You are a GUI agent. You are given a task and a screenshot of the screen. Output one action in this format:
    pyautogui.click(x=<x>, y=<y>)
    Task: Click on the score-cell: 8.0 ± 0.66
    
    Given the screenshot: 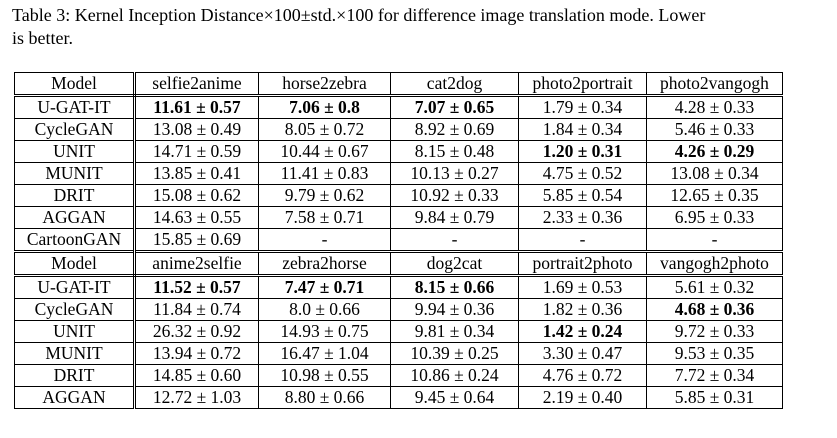 What is the action you would take?
    pyautogui.click(x=324, y=309)
    